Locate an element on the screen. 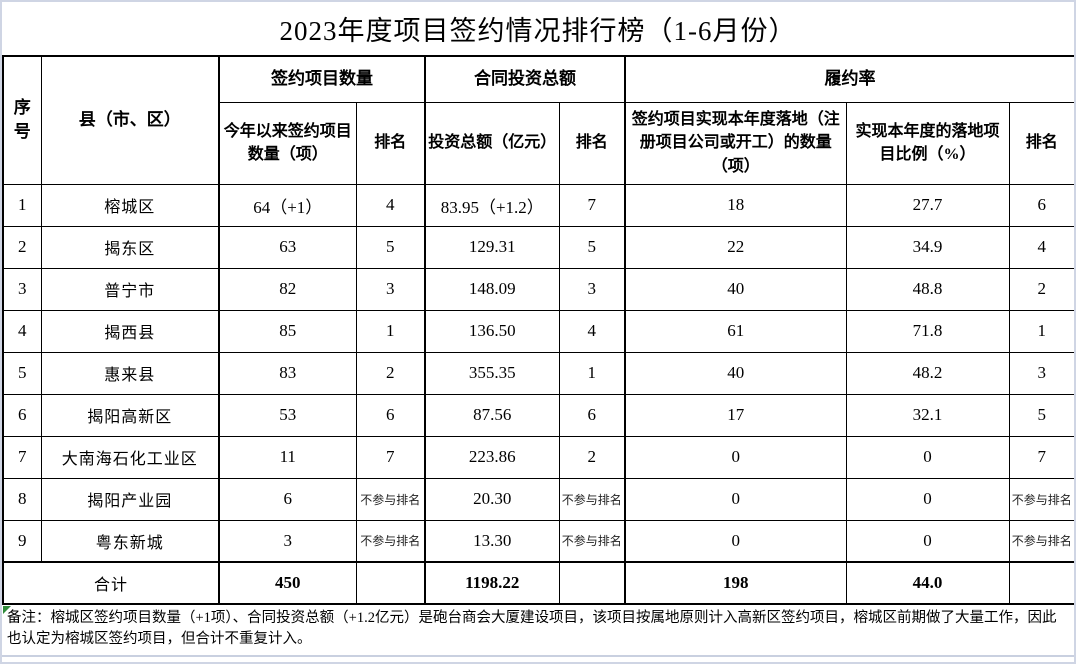 The image size is (1076, 664). table-row: 9 粤东新城 3 不参与排名 13.30 不参与排名 0 0 不参与排名 is located at coordinates (538, 541).